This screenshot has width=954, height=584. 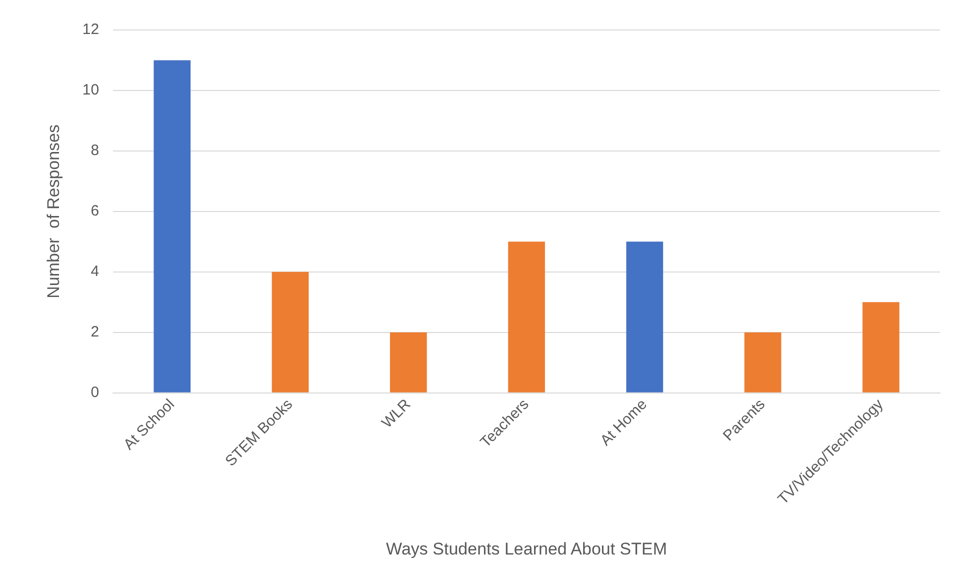 I want to click on y-tick-label: 4, so click(x=95, y=271).